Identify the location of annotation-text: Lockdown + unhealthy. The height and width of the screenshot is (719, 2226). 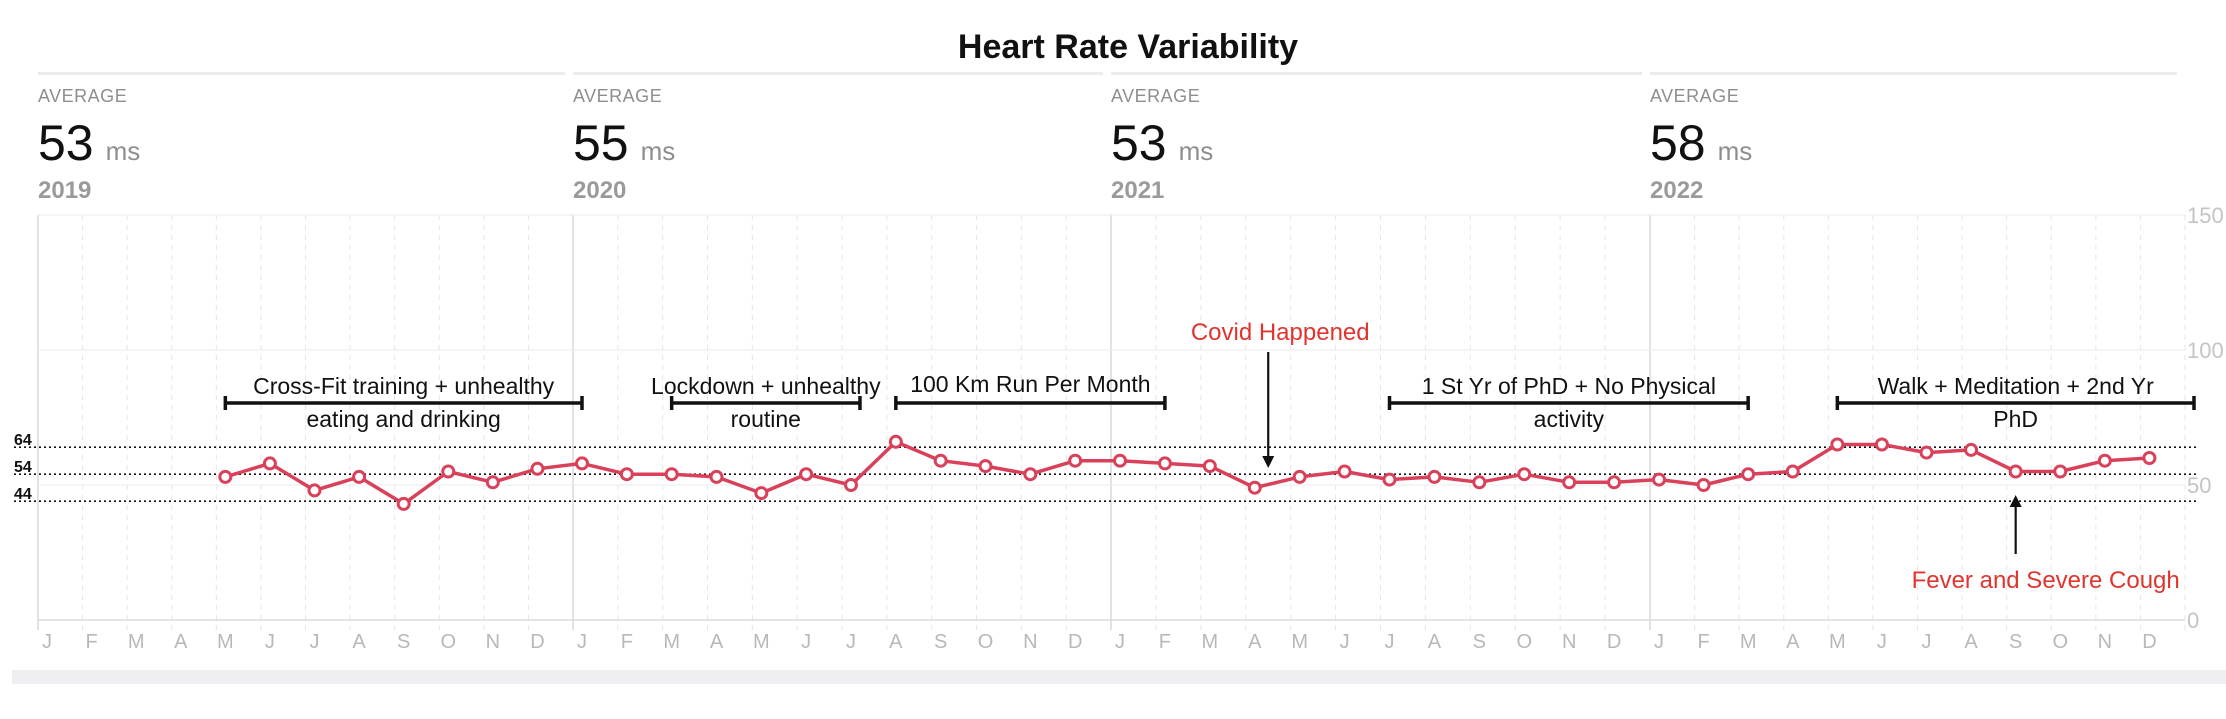
(766, 386).